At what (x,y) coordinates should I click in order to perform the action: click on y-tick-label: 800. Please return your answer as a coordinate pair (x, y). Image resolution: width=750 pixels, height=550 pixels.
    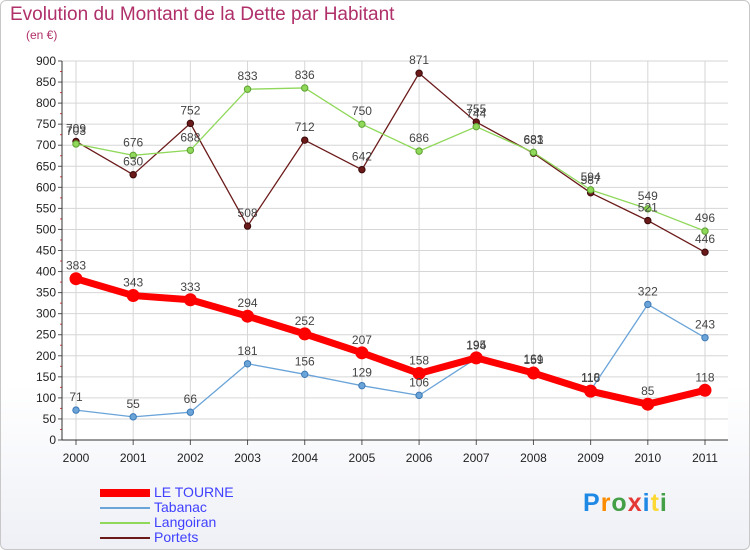
    Looking at the image, I should click on (46, 103).